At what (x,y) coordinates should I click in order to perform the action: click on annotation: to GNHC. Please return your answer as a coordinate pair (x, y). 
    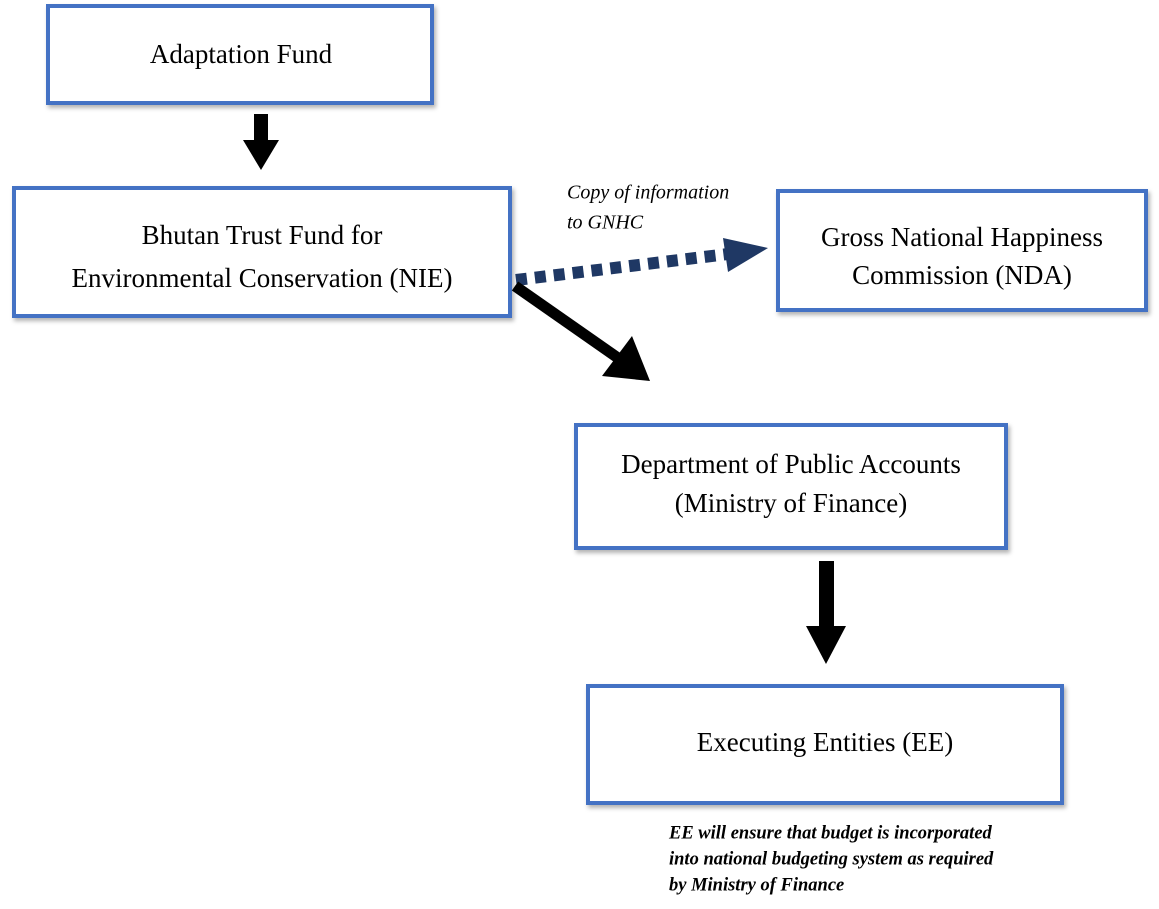
    Looking at the image, I should click on (605, 223).